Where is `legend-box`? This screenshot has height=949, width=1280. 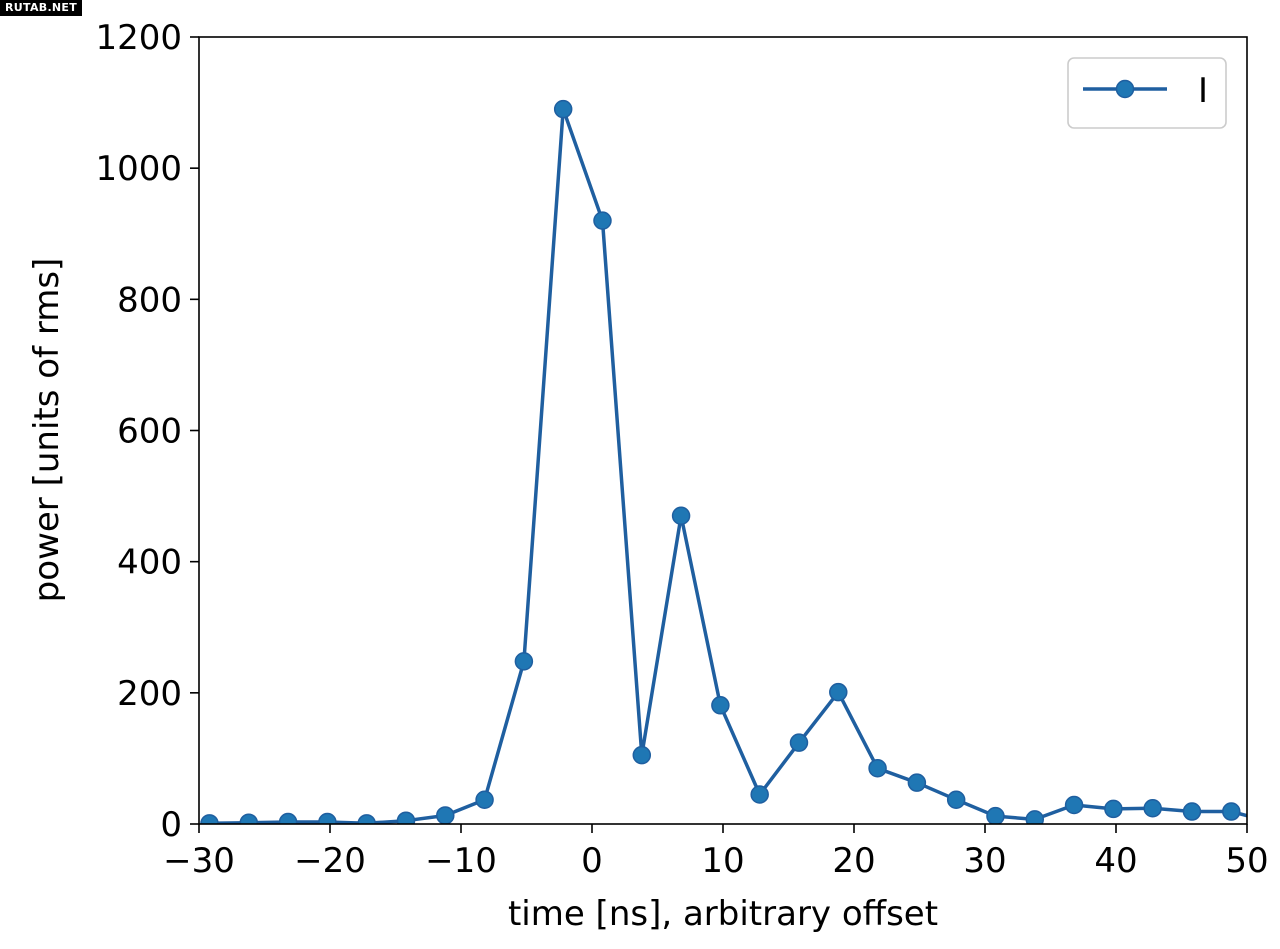
legend-box is located at coordinates (1147, 93).